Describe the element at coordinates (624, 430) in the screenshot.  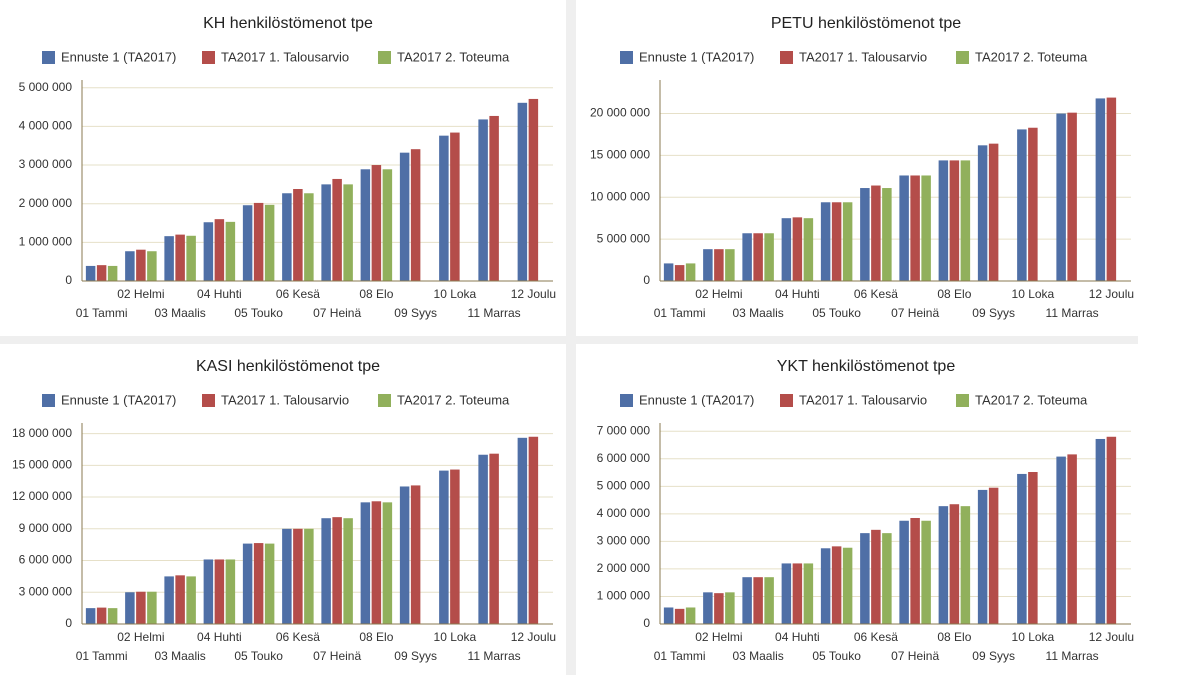
I see `y-tick-label: 7 000 000` at that location.